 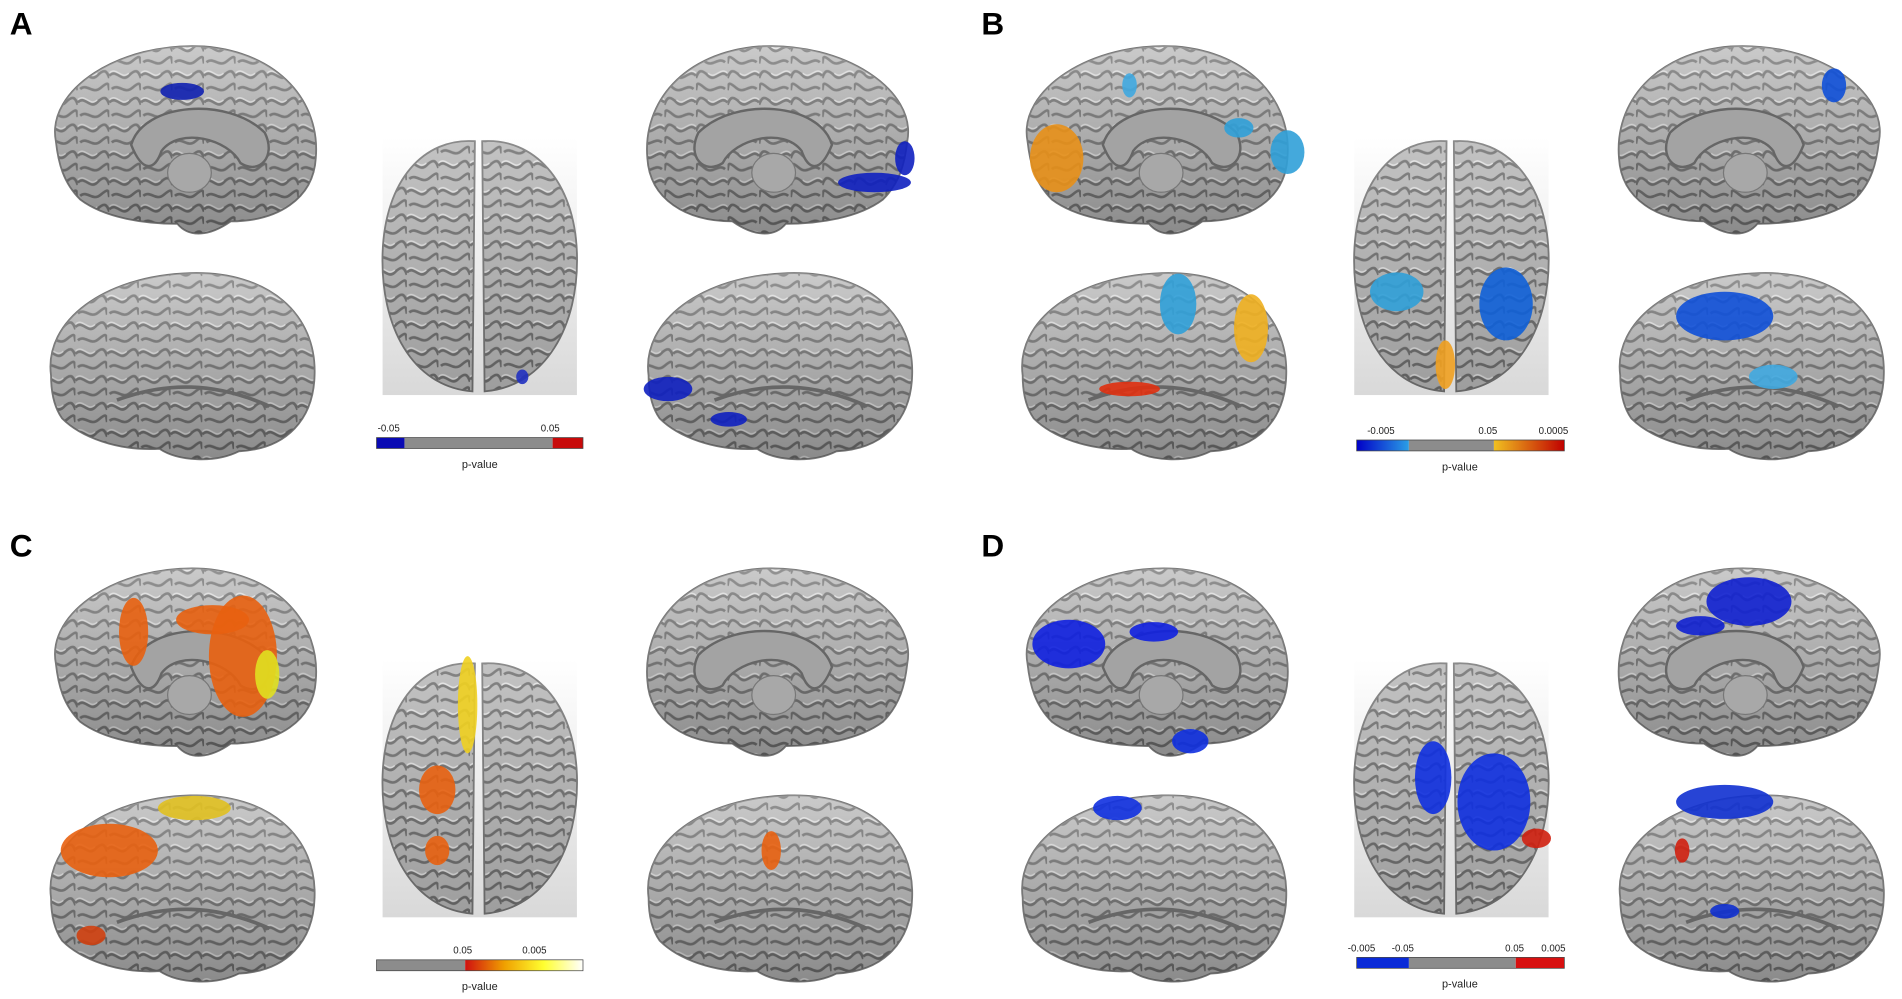 I want to click on brain-left-medial, so click(x=185, y=139).